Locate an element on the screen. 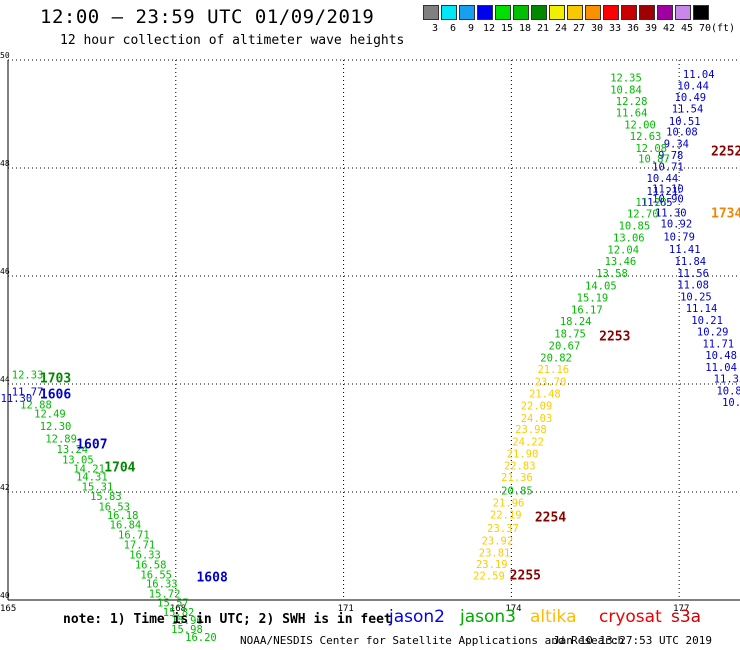 The image size is (740, 650). scale-label: 36 is located at coordinates (633, 28).